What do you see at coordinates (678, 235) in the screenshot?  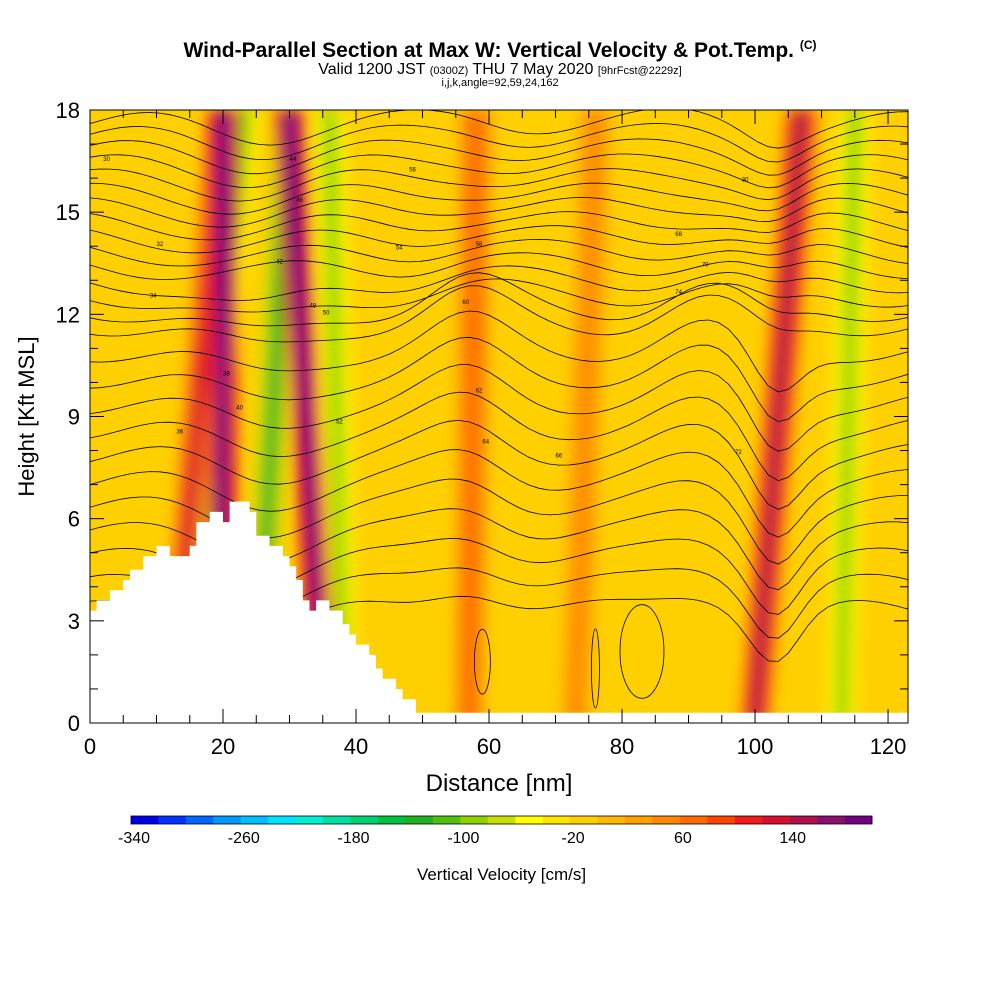 I see `theta-label: 68` at bounding box center [678, 235].